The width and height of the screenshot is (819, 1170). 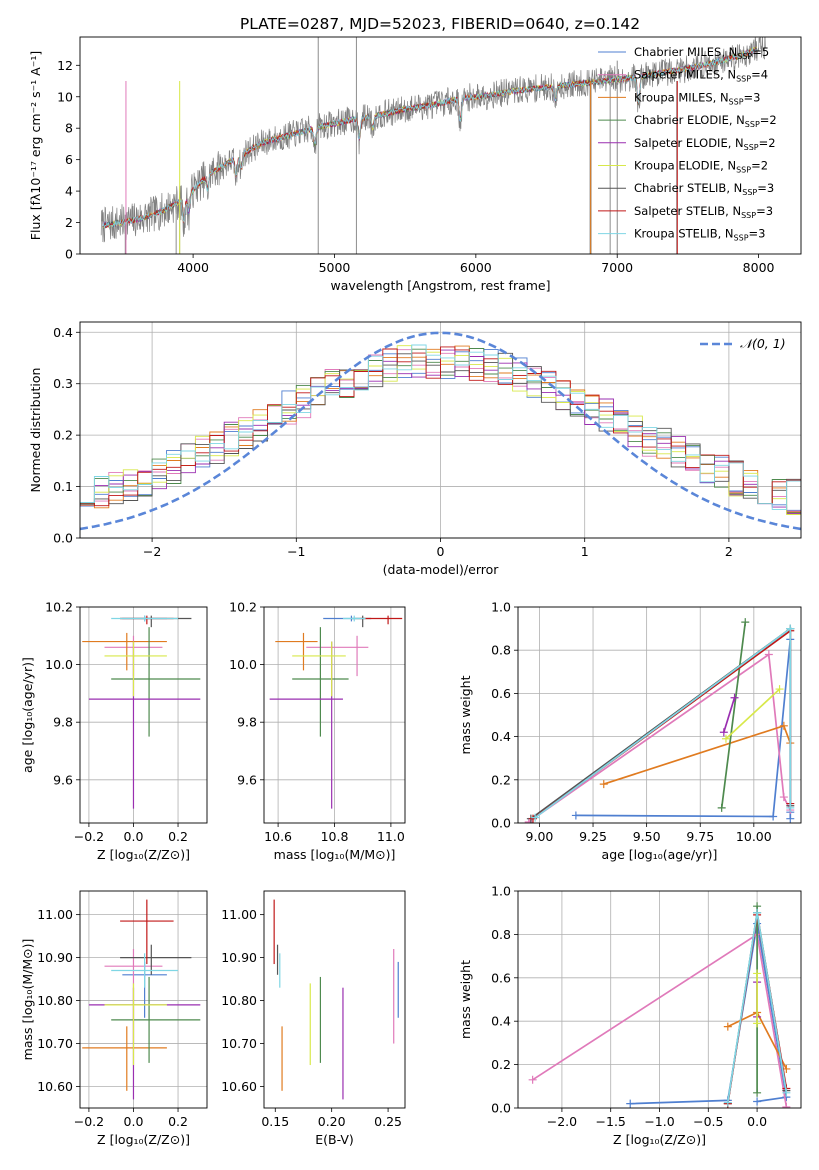 I want to click on x-tick-label: 0.15, so click(x=275, y=1121).